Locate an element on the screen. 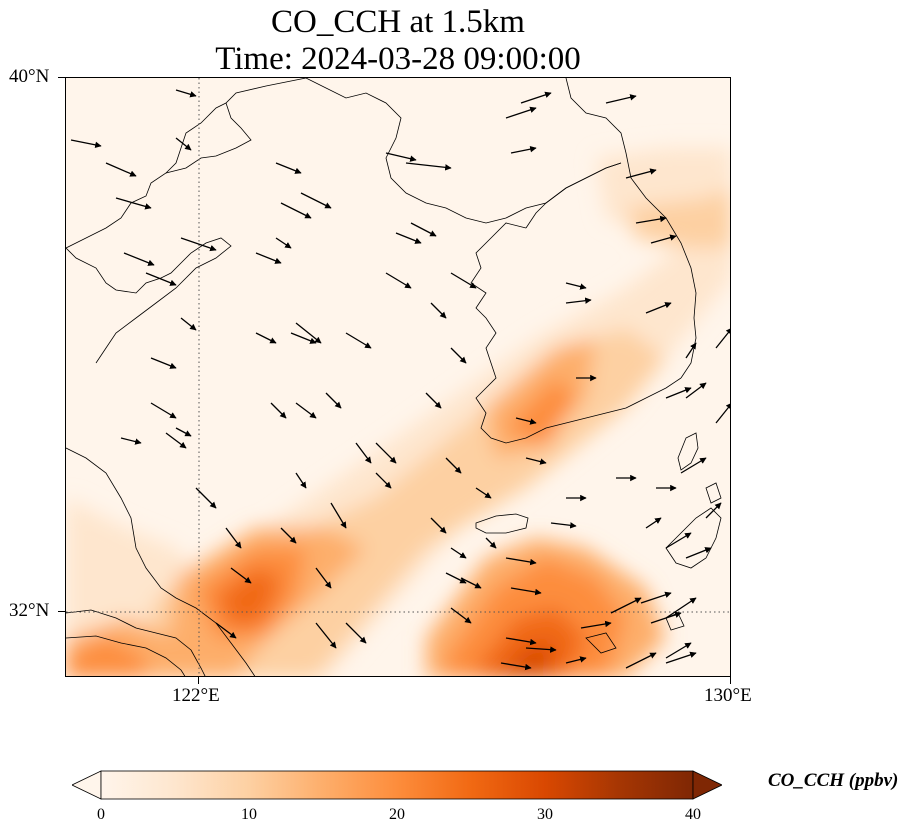 This screenshot has height=836, width=921. lat-tick-32n is located at coordinates (61, 611).